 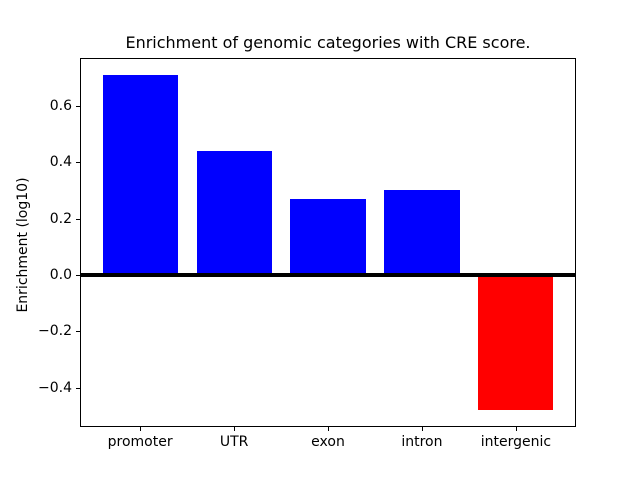 I want to click on x-tick-label-intergenic: intergenic, so click(x=516, y=442).